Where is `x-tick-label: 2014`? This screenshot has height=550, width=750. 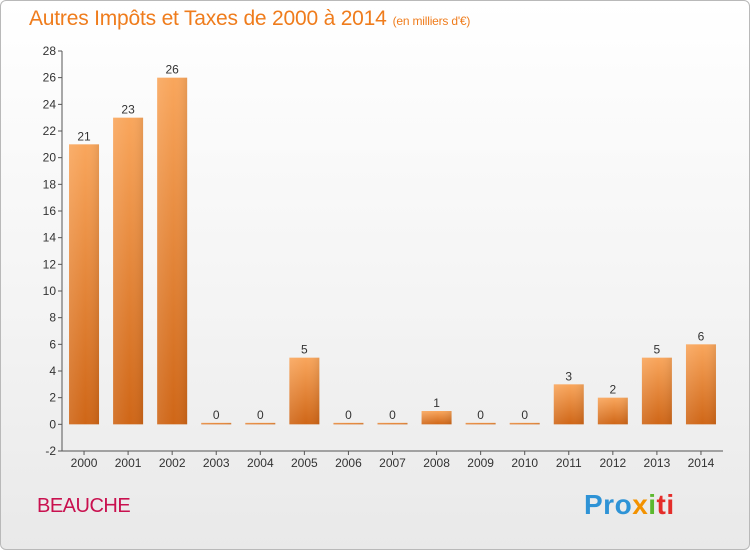
x-tick-label: 2014 is located at coordinates (701, 463).